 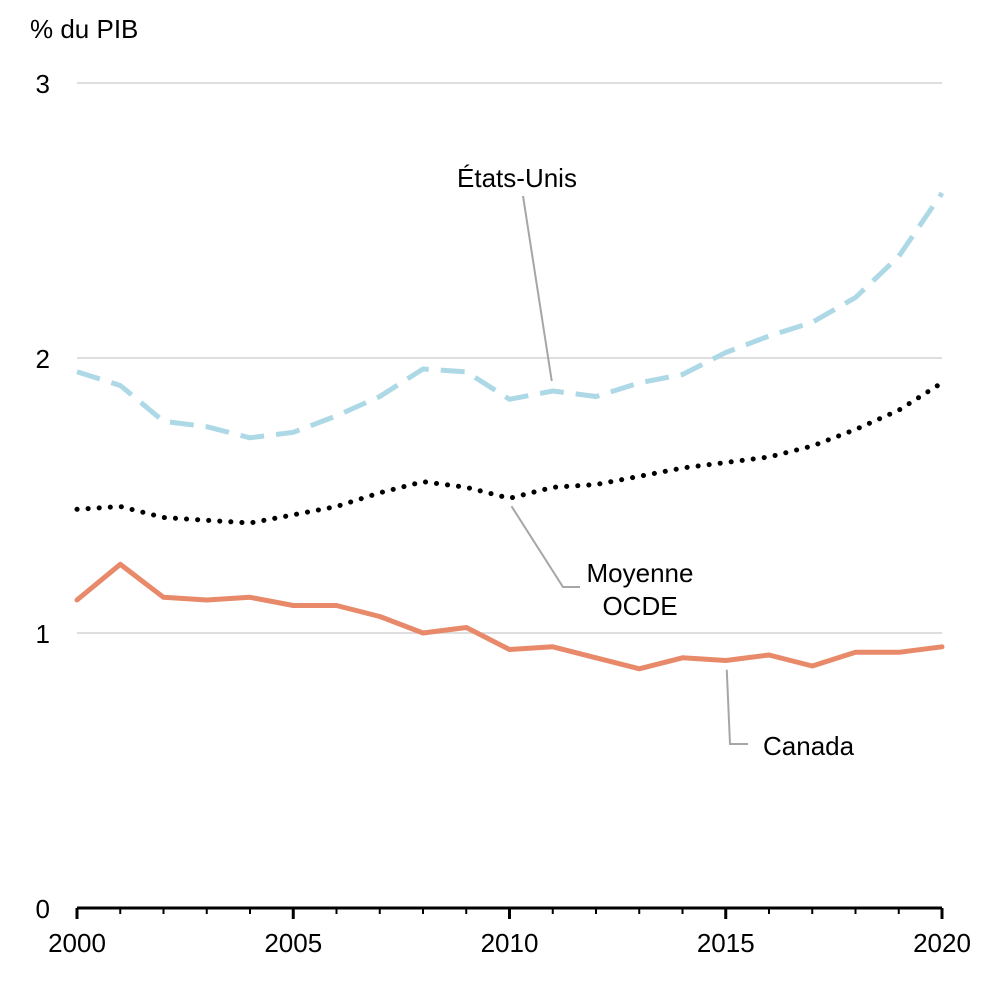 What do you see at coordinates (640, 573) in the screenshot?
I see `label-moyenne-ocde-line1: Moyenne` at bounding box center [640, 573].